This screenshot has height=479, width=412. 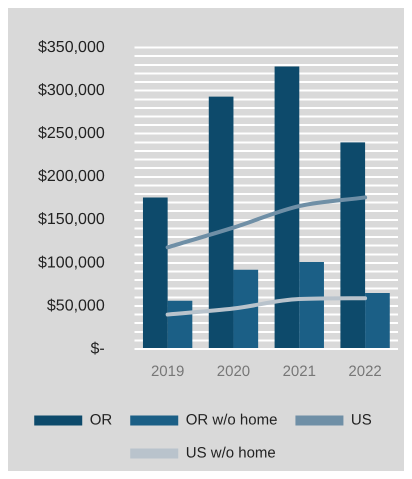 What do you see at coordinates (233, 371) in the screenshot?
I see `x-tick-label: 2020` at bounding box center [233, 371].